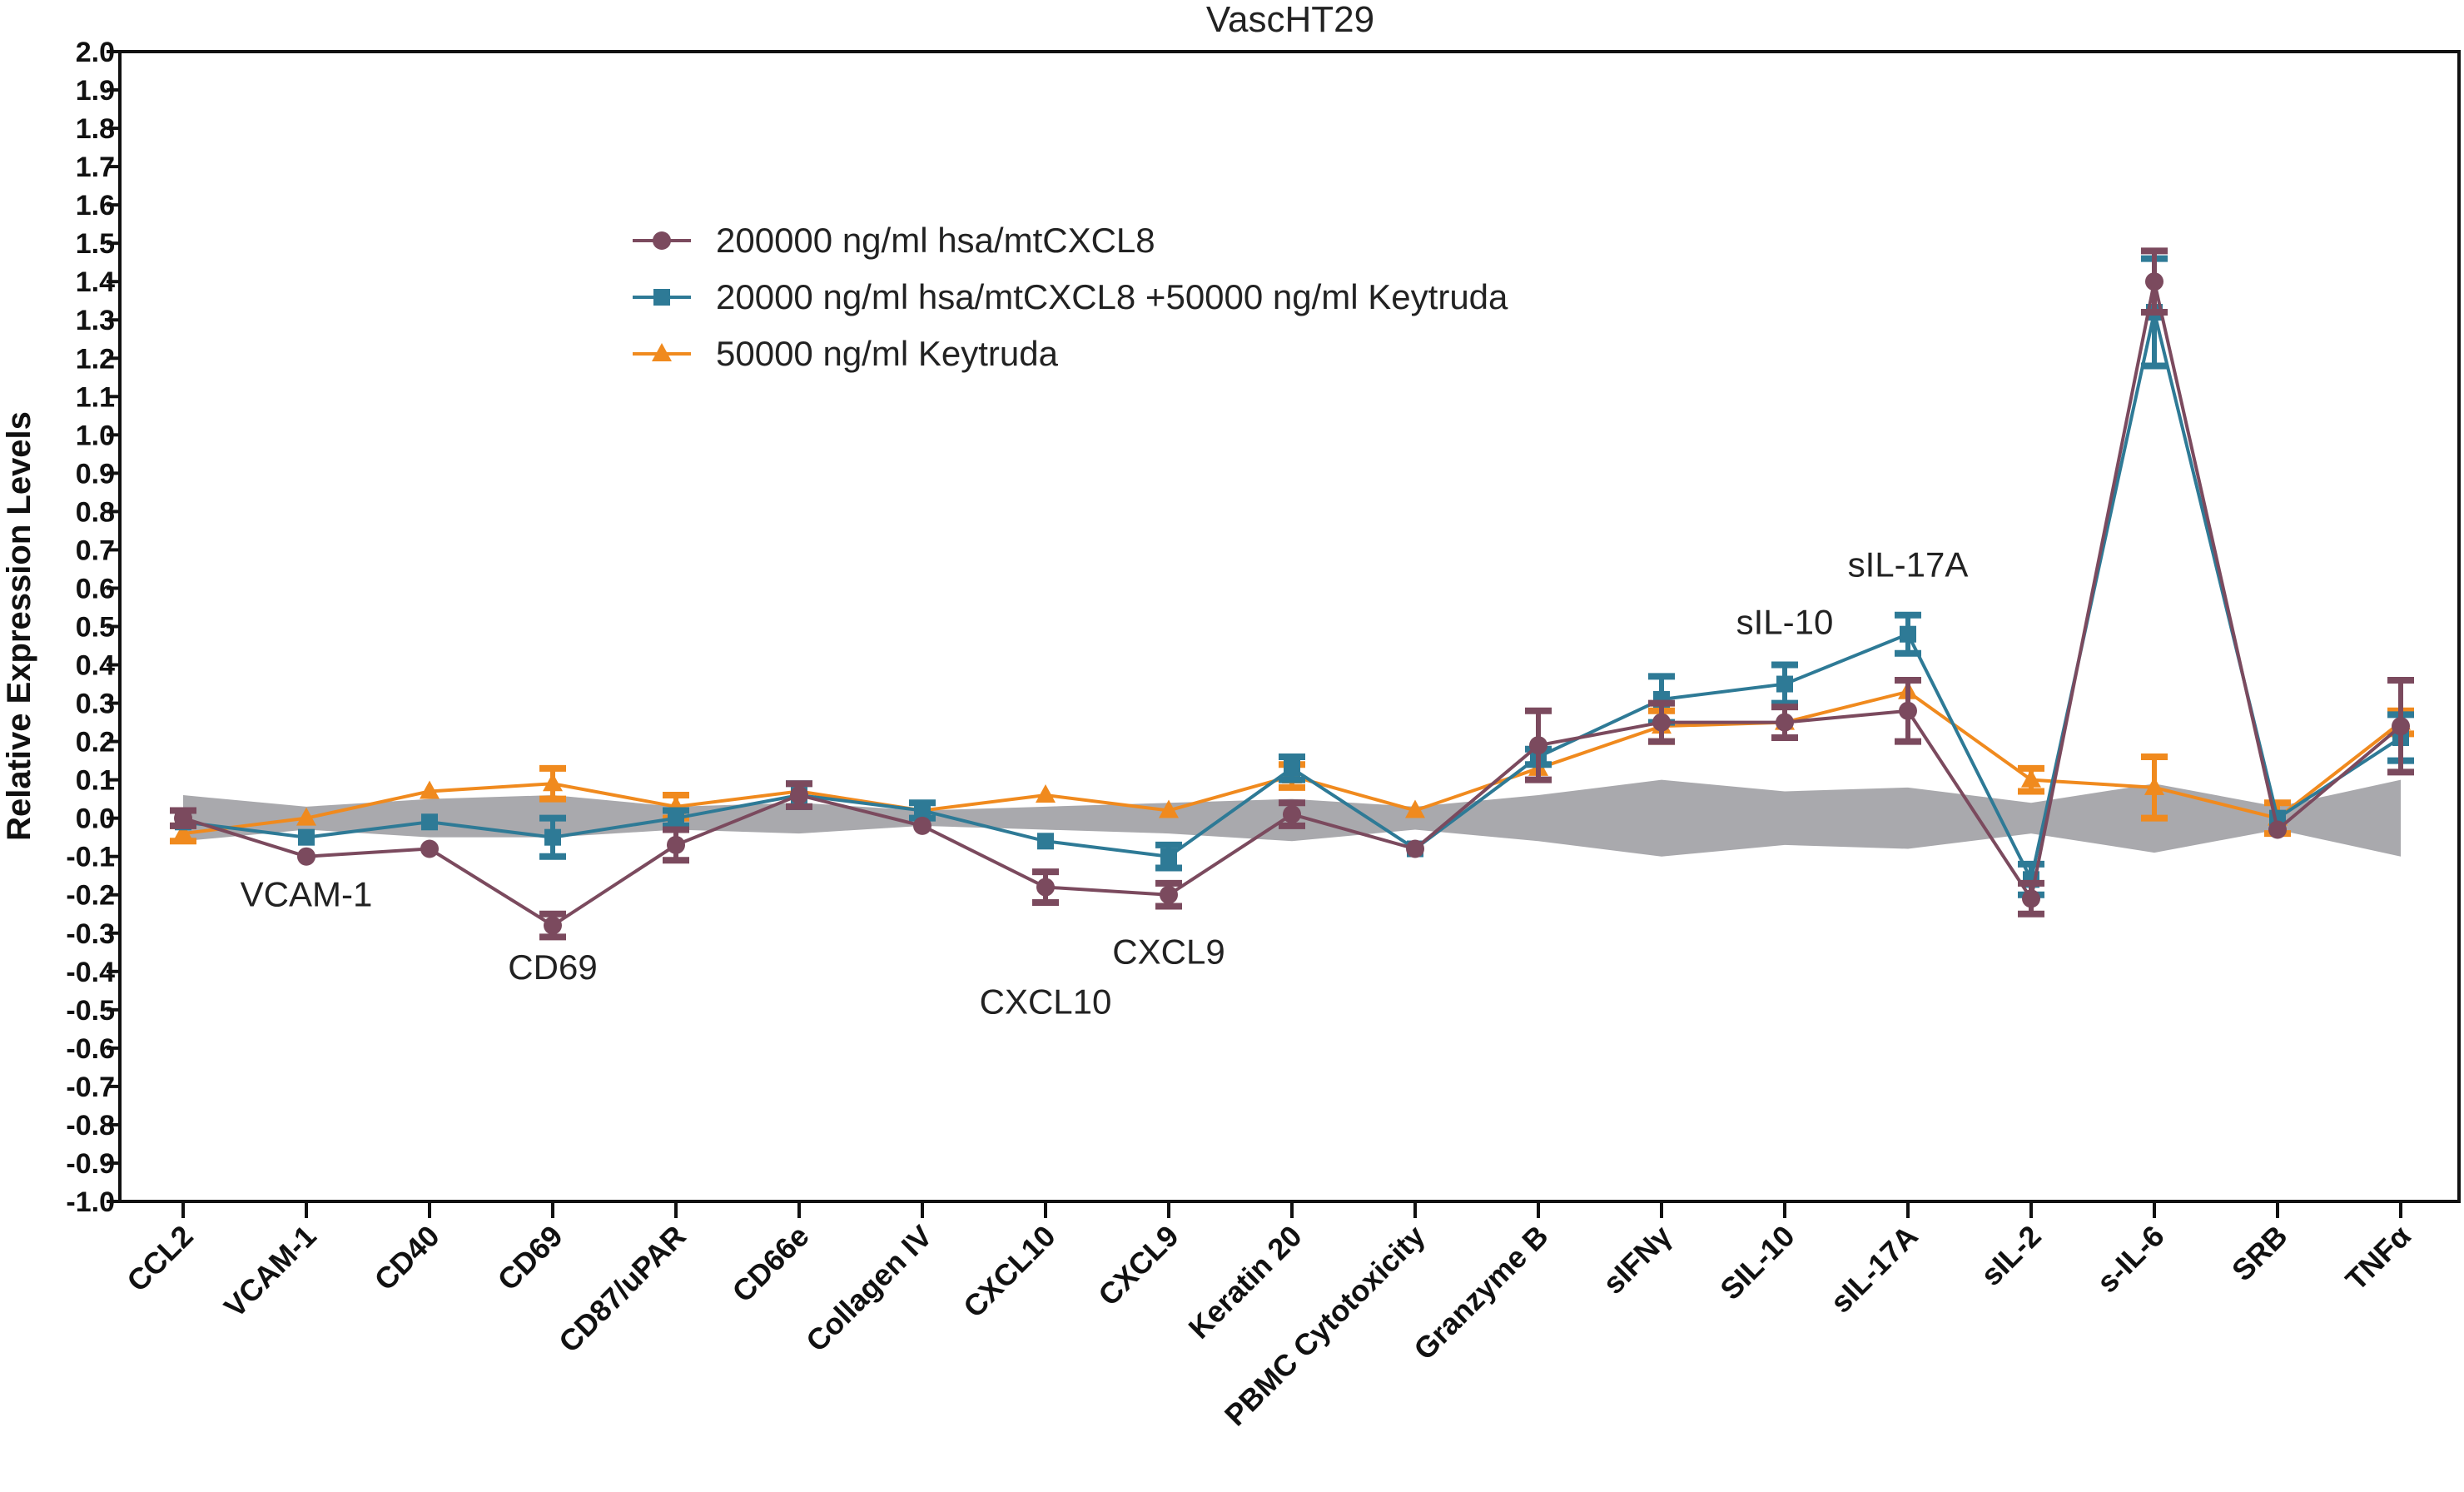  Describe the element at coordinates (19, 626) in the screenshot. I see `y-axis-label: Relative Expression Levels` at that location.